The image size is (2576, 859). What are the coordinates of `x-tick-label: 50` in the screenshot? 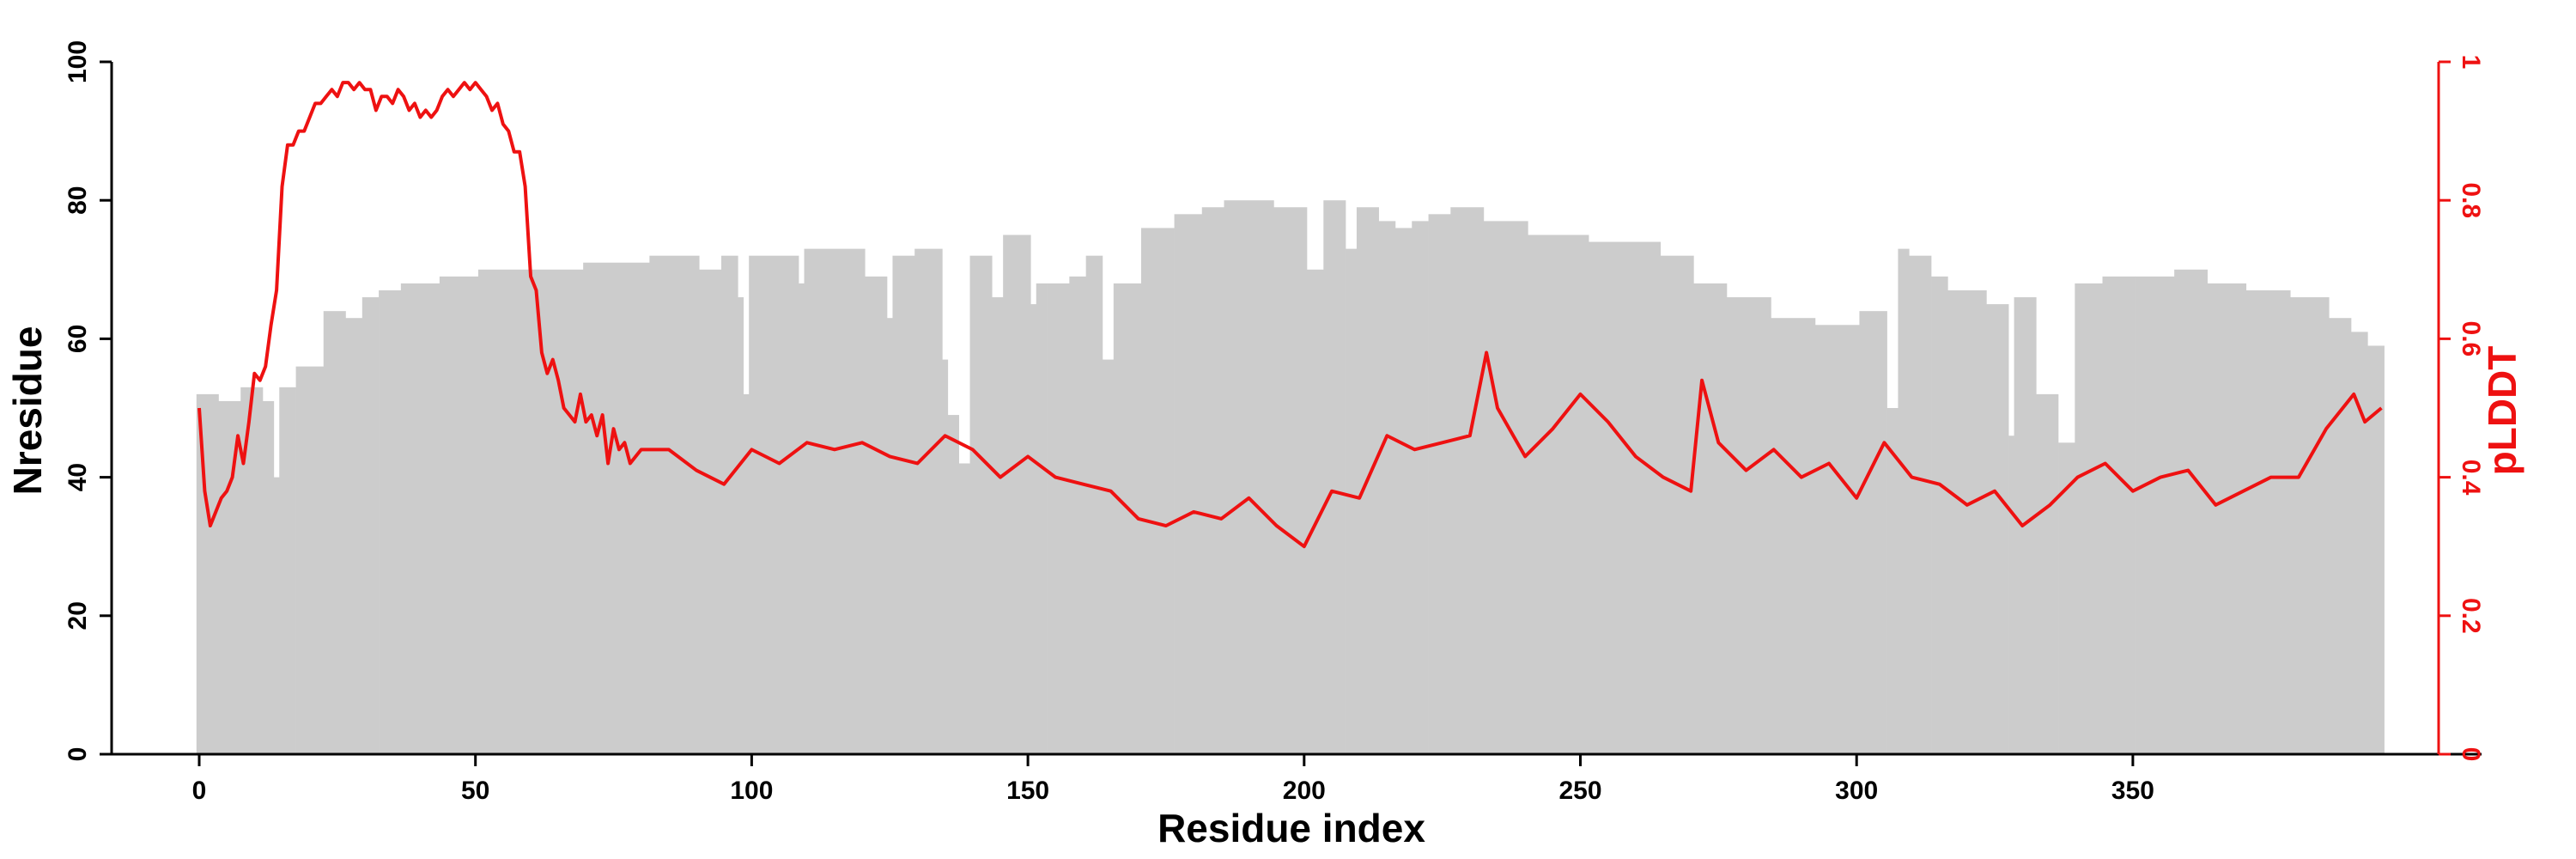 It's located at (475, 791).